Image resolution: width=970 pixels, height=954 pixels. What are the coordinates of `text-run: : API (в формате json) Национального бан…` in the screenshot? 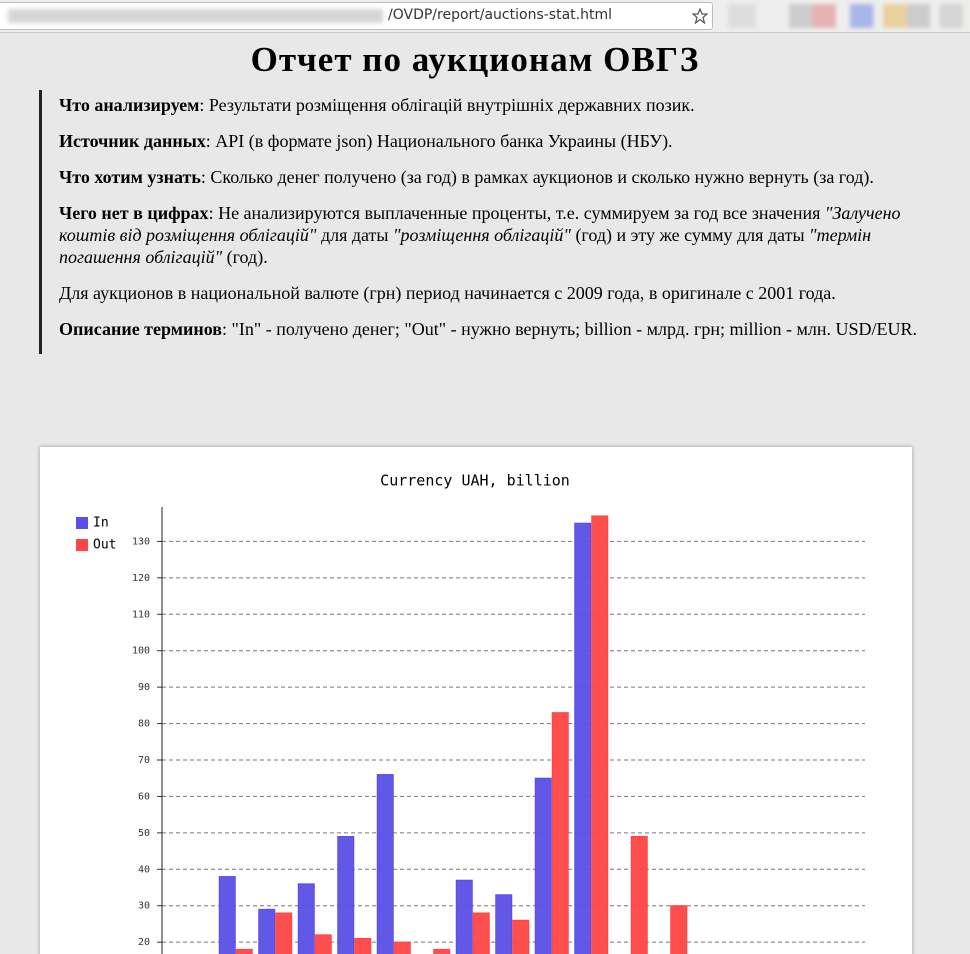 It's located at (439, 141).